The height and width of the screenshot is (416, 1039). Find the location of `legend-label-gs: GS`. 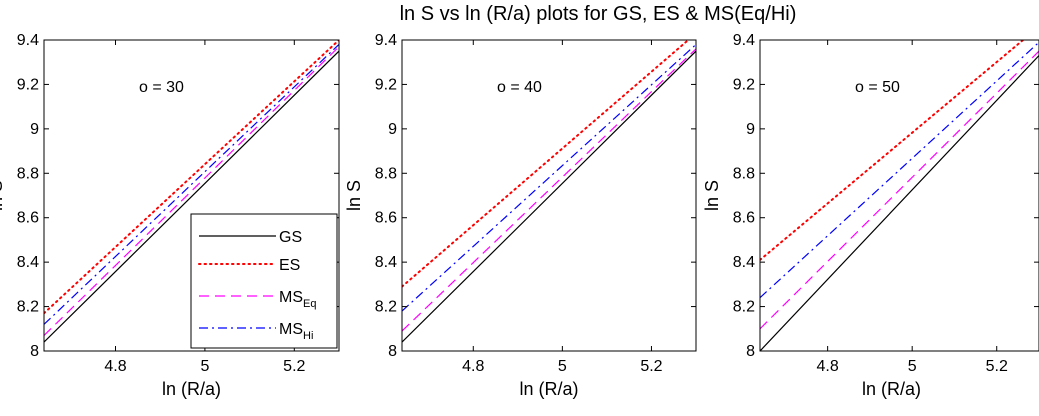

legend-label-gs: GS is located at coordinates (290, 237).